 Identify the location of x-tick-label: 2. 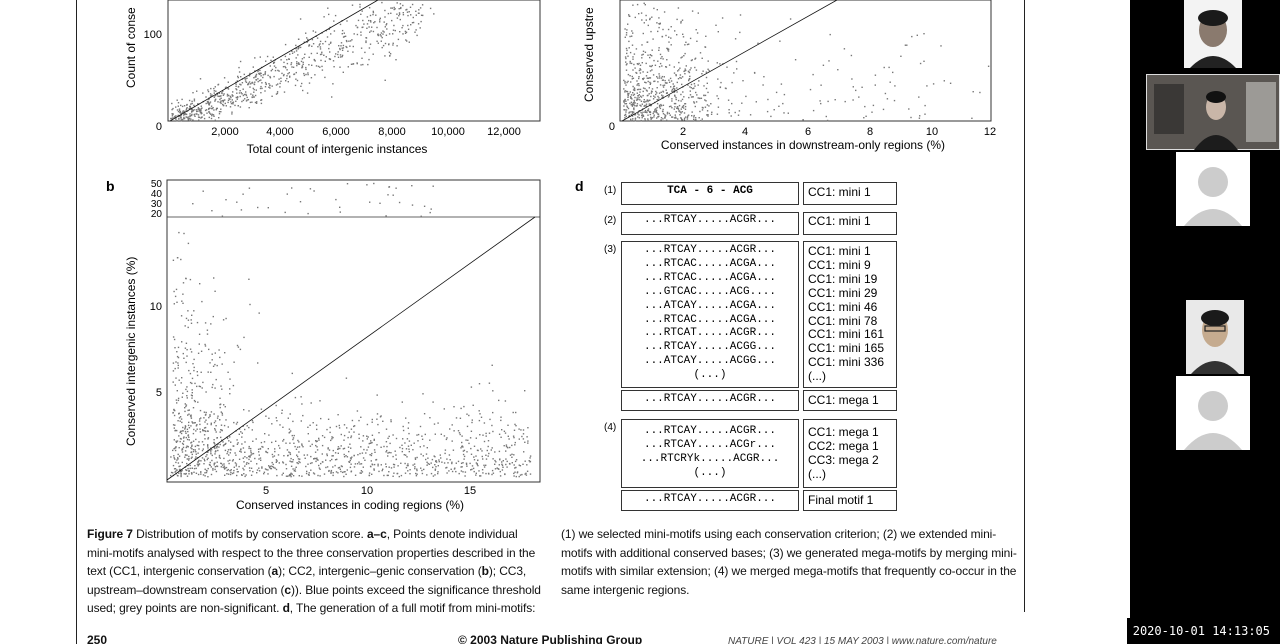
(683, 132).